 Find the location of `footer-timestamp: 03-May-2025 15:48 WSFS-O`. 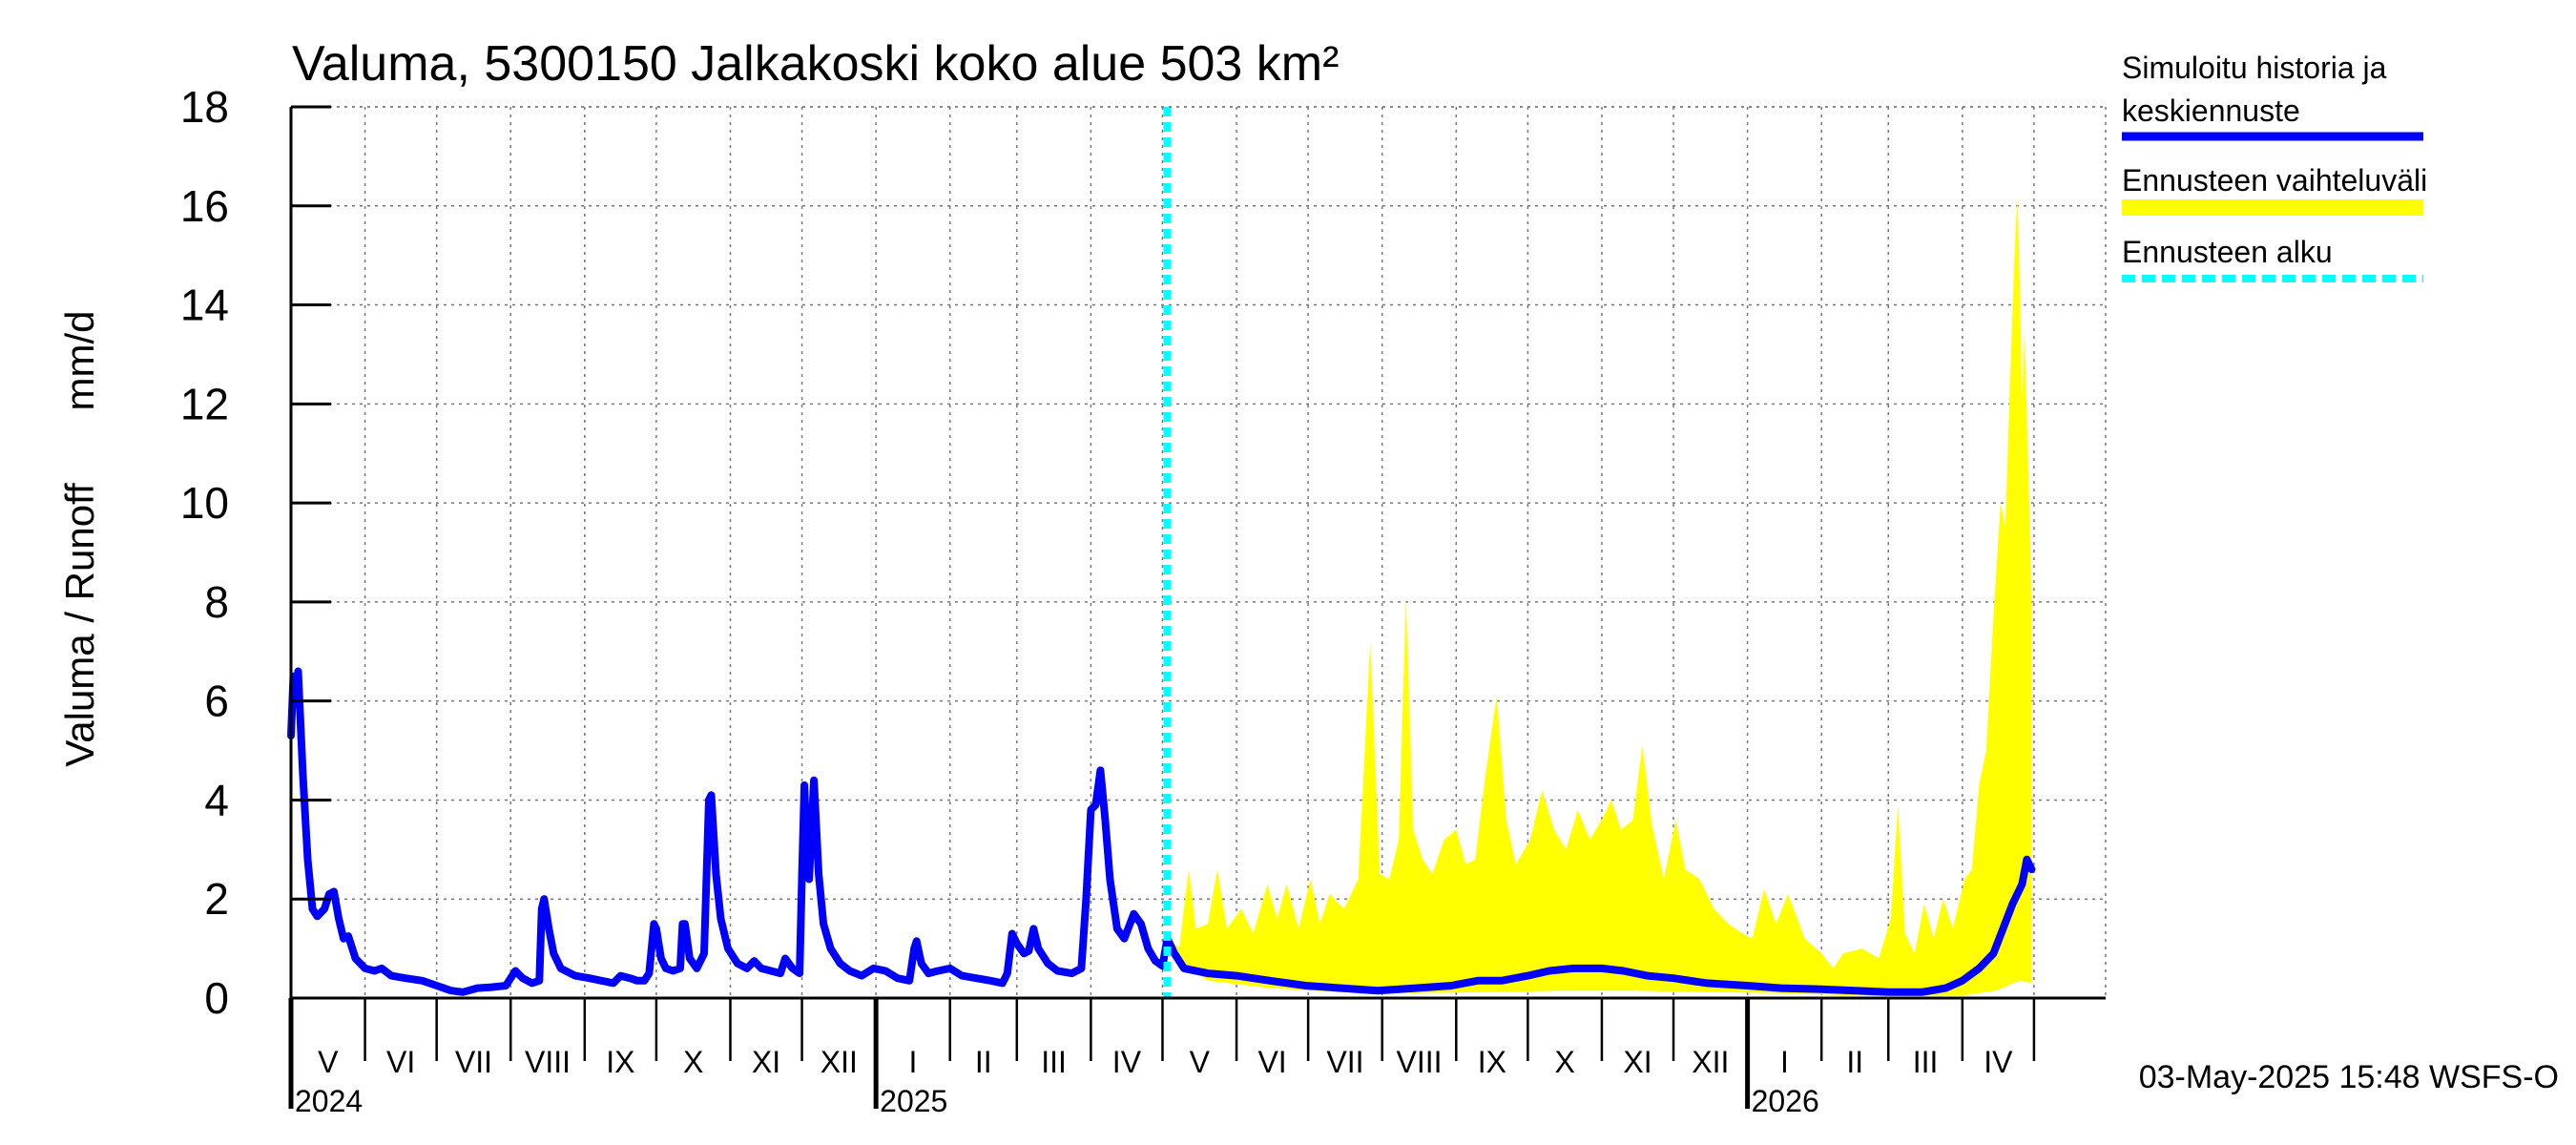

footer-timestamp: 03-May-2025 15:48 WSFS-O is located at coordinates (2349, 1077).